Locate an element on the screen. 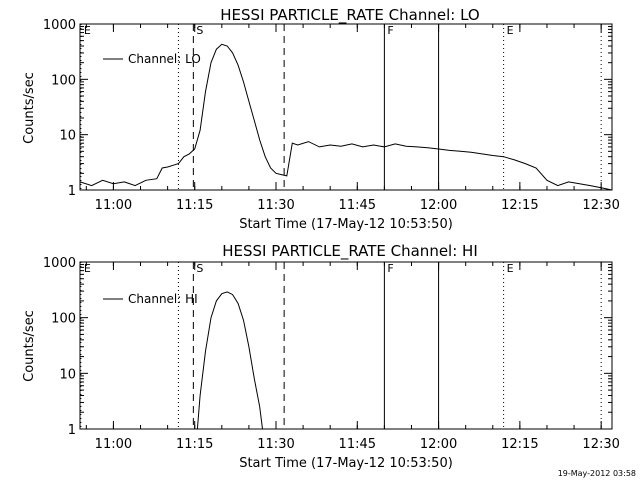  panel-hi-ytick-label: 1000 is located at coordinates (59, 263).